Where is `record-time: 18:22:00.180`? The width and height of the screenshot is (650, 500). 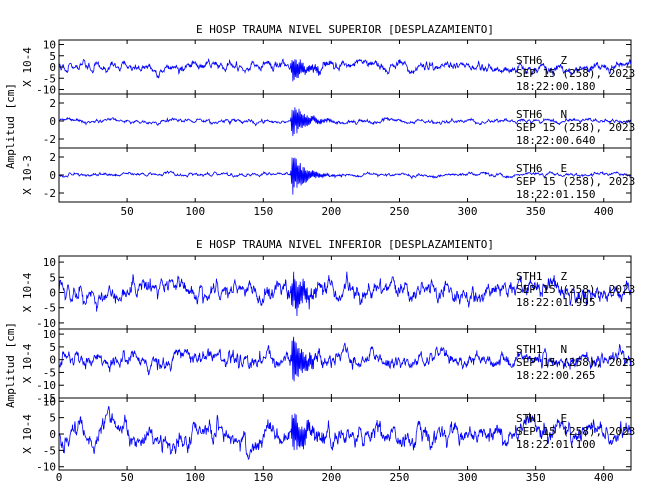 record-time: 18:22:00.180 is located at coordinates (555, 86).